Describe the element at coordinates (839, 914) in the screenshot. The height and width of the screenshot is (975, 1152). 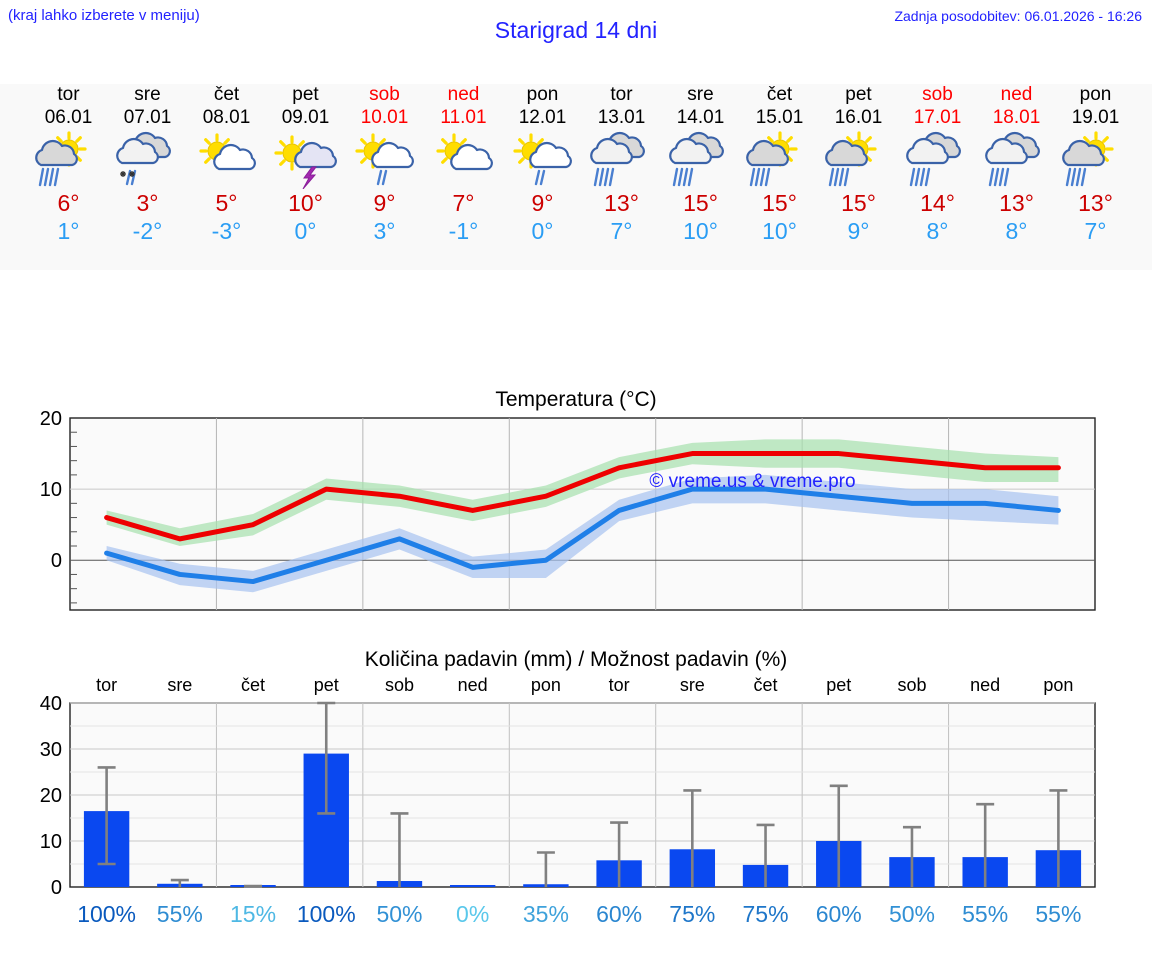
I see `svg-text: 60%` at that location.